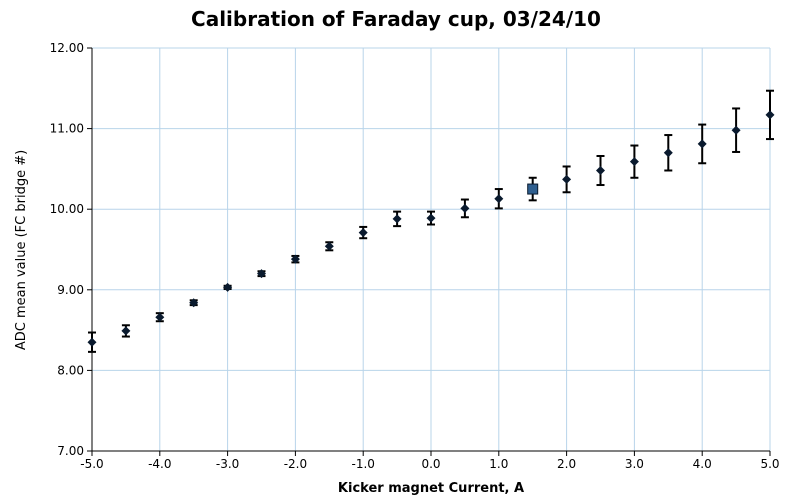 The height and width of the screenshot is (503, 794). I want to click on x-tick-label: 0.0, so click(430, 464).